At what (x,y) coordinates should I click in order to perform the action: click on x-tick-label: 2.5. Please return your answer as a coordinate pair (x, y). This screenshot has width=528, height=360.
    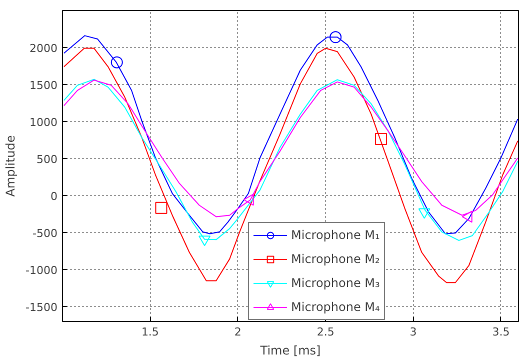
    Looking at the image, I should click on (325, 332).